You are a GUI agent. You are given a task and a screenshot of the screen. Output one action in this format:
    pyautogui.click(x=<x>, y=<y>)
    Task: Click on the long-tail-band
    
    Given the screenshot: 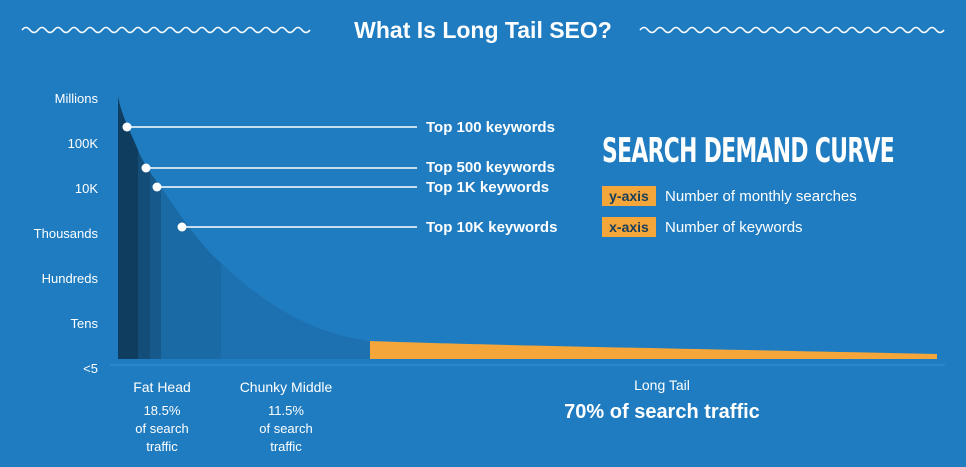 What is the action you would take?
    pyautogui.click(x=653, y=350)
    